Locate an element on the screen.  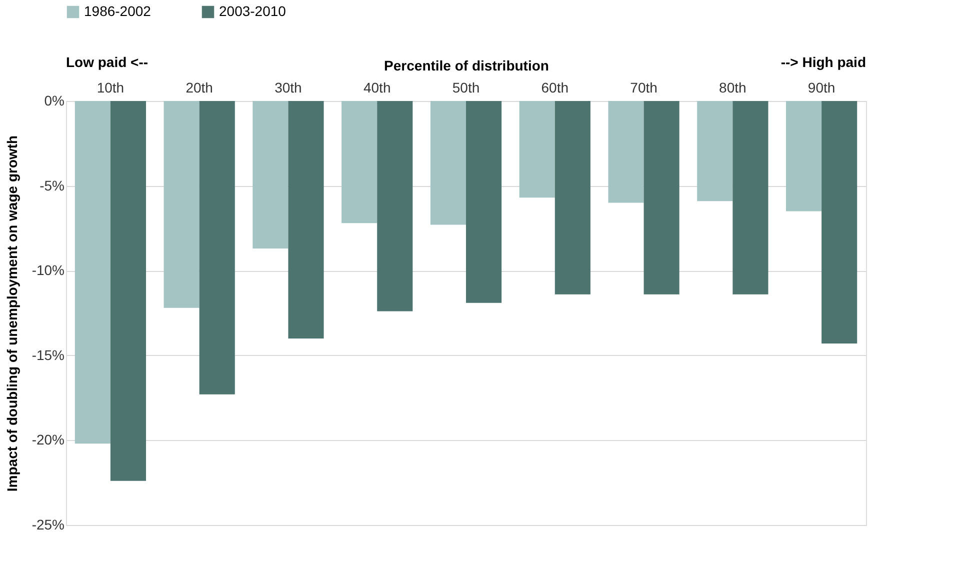
x-tick-label: 90th is located at coordinates (822, 88).